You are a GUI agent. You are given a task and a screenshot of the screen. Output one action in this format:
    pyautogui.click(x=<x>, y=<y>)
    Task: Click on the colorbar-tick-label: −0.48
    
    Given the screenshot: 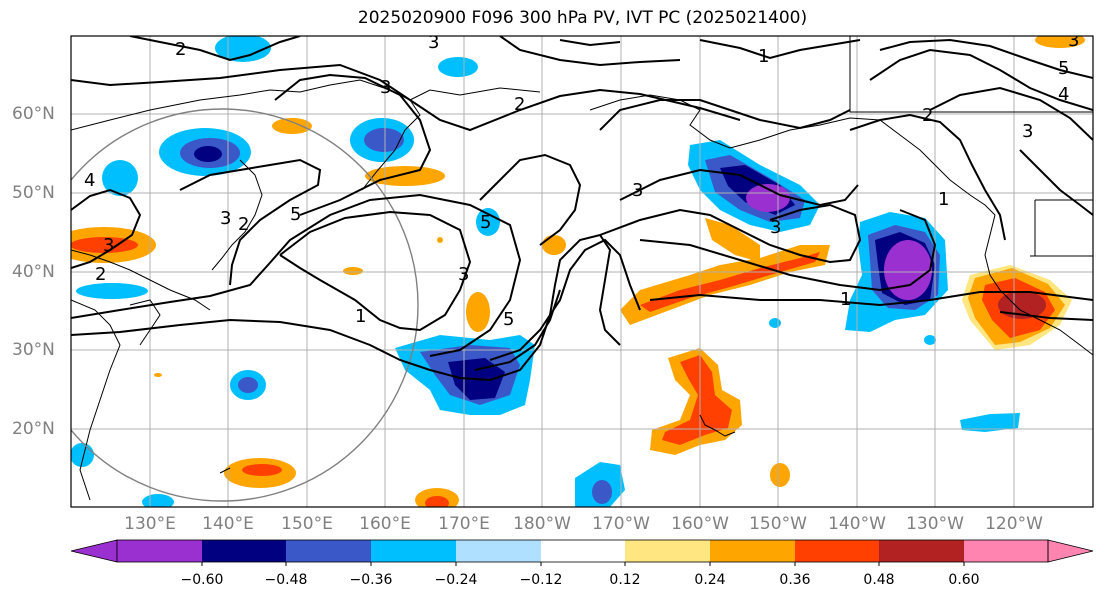 What is the action you would take?
    pyautogui.click(x=286, y=580)
    